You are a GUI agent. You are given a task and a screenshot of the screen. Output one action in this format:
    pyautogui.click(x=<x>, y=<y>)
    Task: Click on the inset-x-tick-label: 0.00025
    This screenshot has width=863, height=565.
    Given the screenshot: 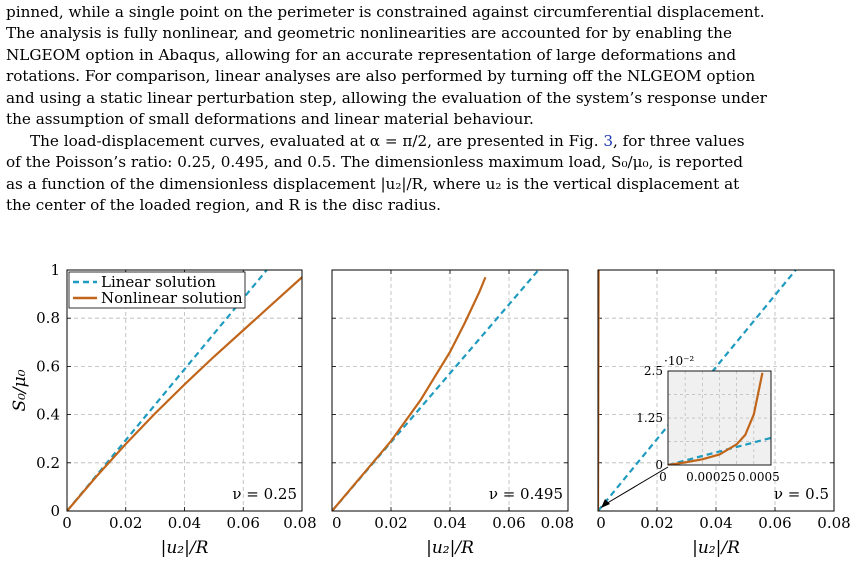 What is the action you would take?
    pyautogui.click(x=711, y=477)
    